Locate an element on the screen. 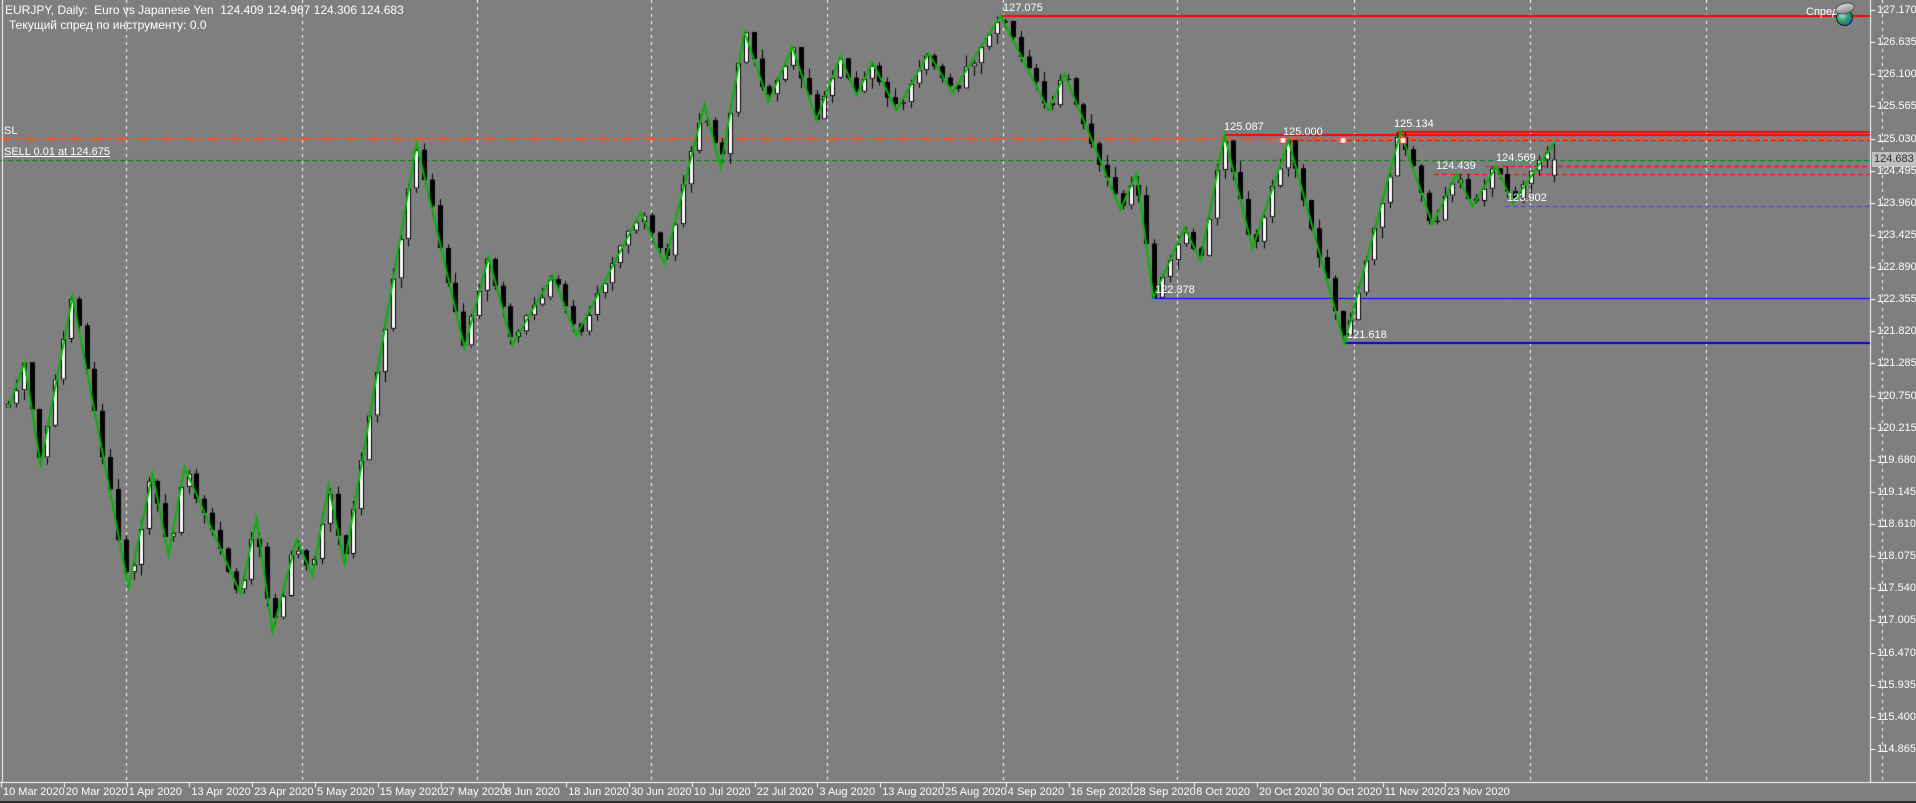 Image resolution: width=1916 pixels, height=803 pixels. x-axis-label: 16 Sep 2020 is located at coordinates (1101, 792).